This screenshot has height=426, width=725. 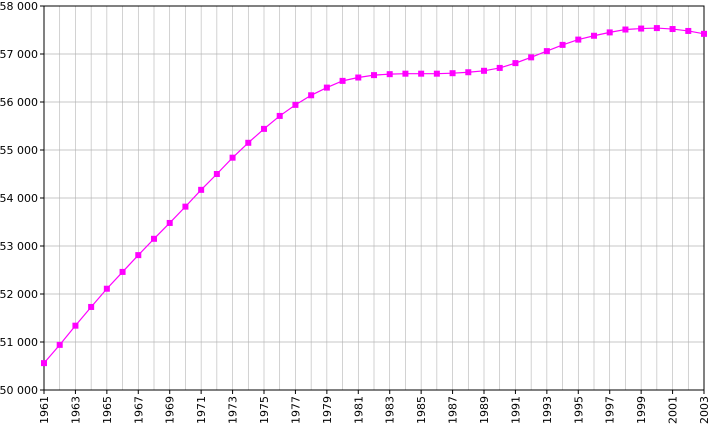 What do you see at coordinates (295, 410) in the screenshot?
I see `x-tick-label: 1977` at bounding box center [295, 410].